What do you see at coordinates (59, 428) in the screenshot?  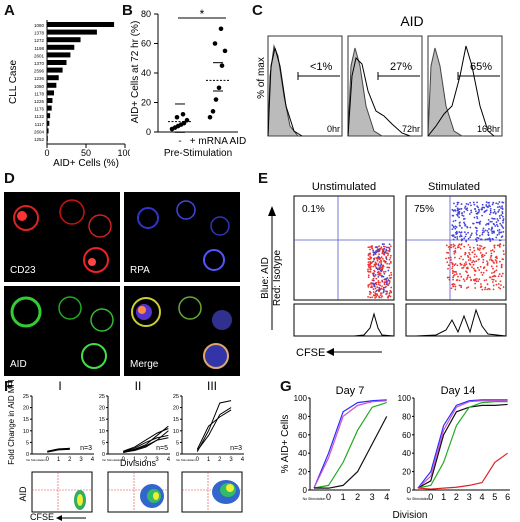 I see `fold-change-chart: 0 5 10 15 20 25 No Stimulation 0 1 2 3 4 n=3` at bounding box center [59, 428].